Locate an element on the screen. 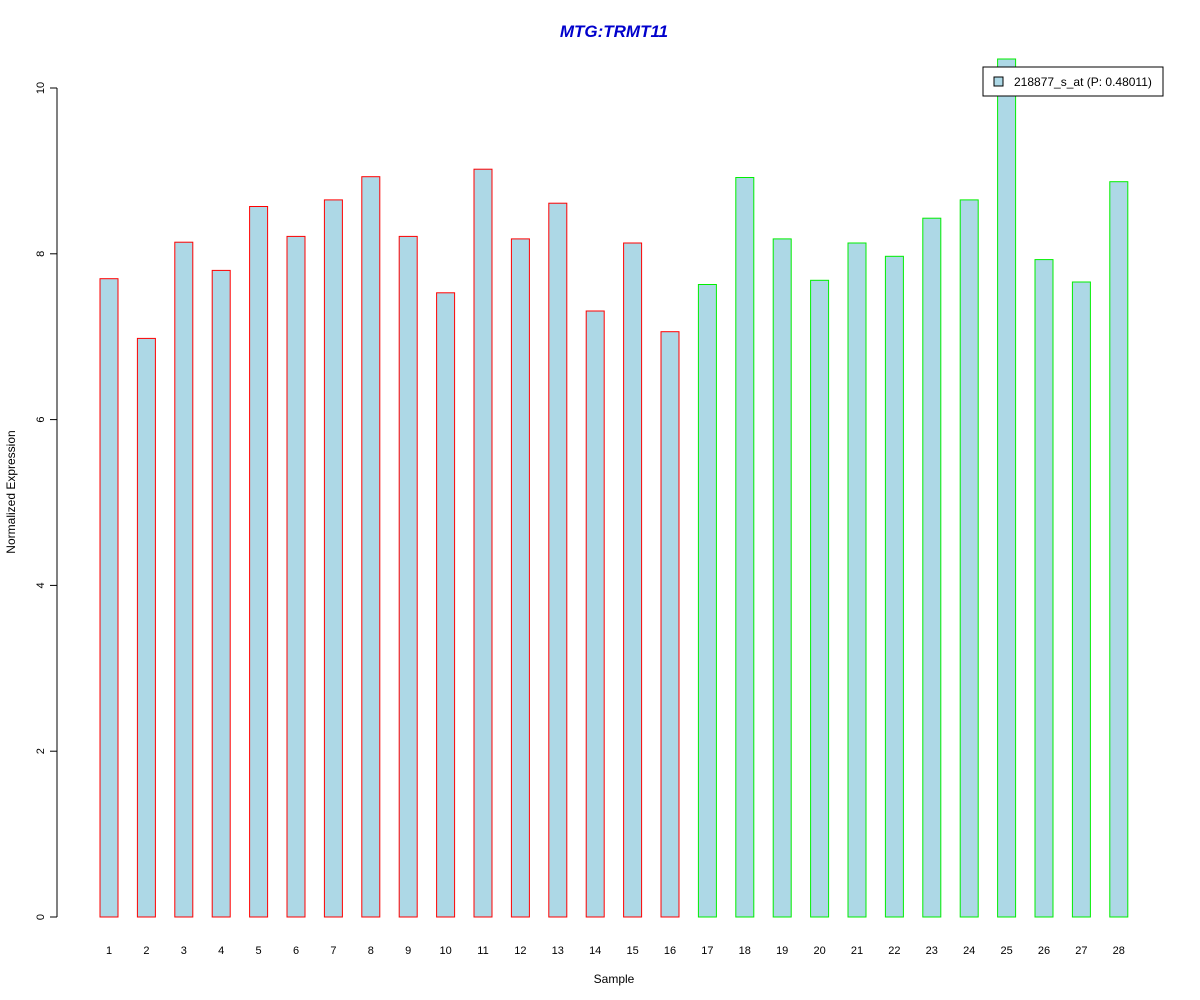  y-tick-label: 0 is located at coordinates (41, 917).